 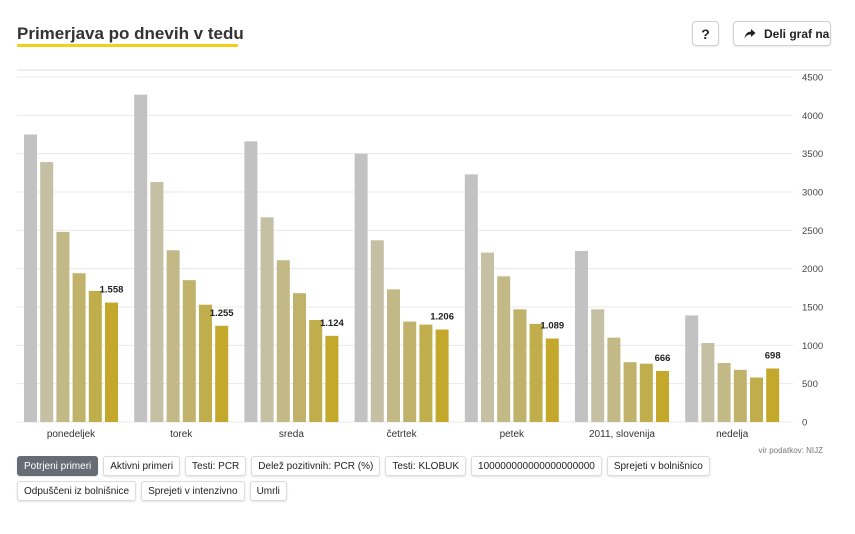 What do you see at coordinates (127, 45) in the screenshot?
I see `title-underline` at bounding box center [127, 45].